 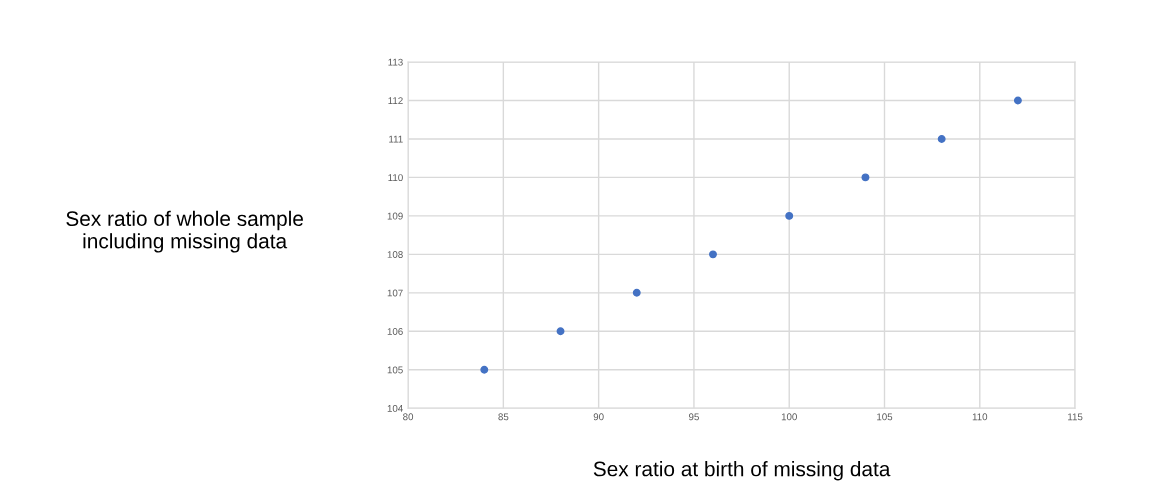 What do you see at coordinates (598, 417) in the screenshot?
I see `x-tick-label: 90` at bounding box center [598, 417].